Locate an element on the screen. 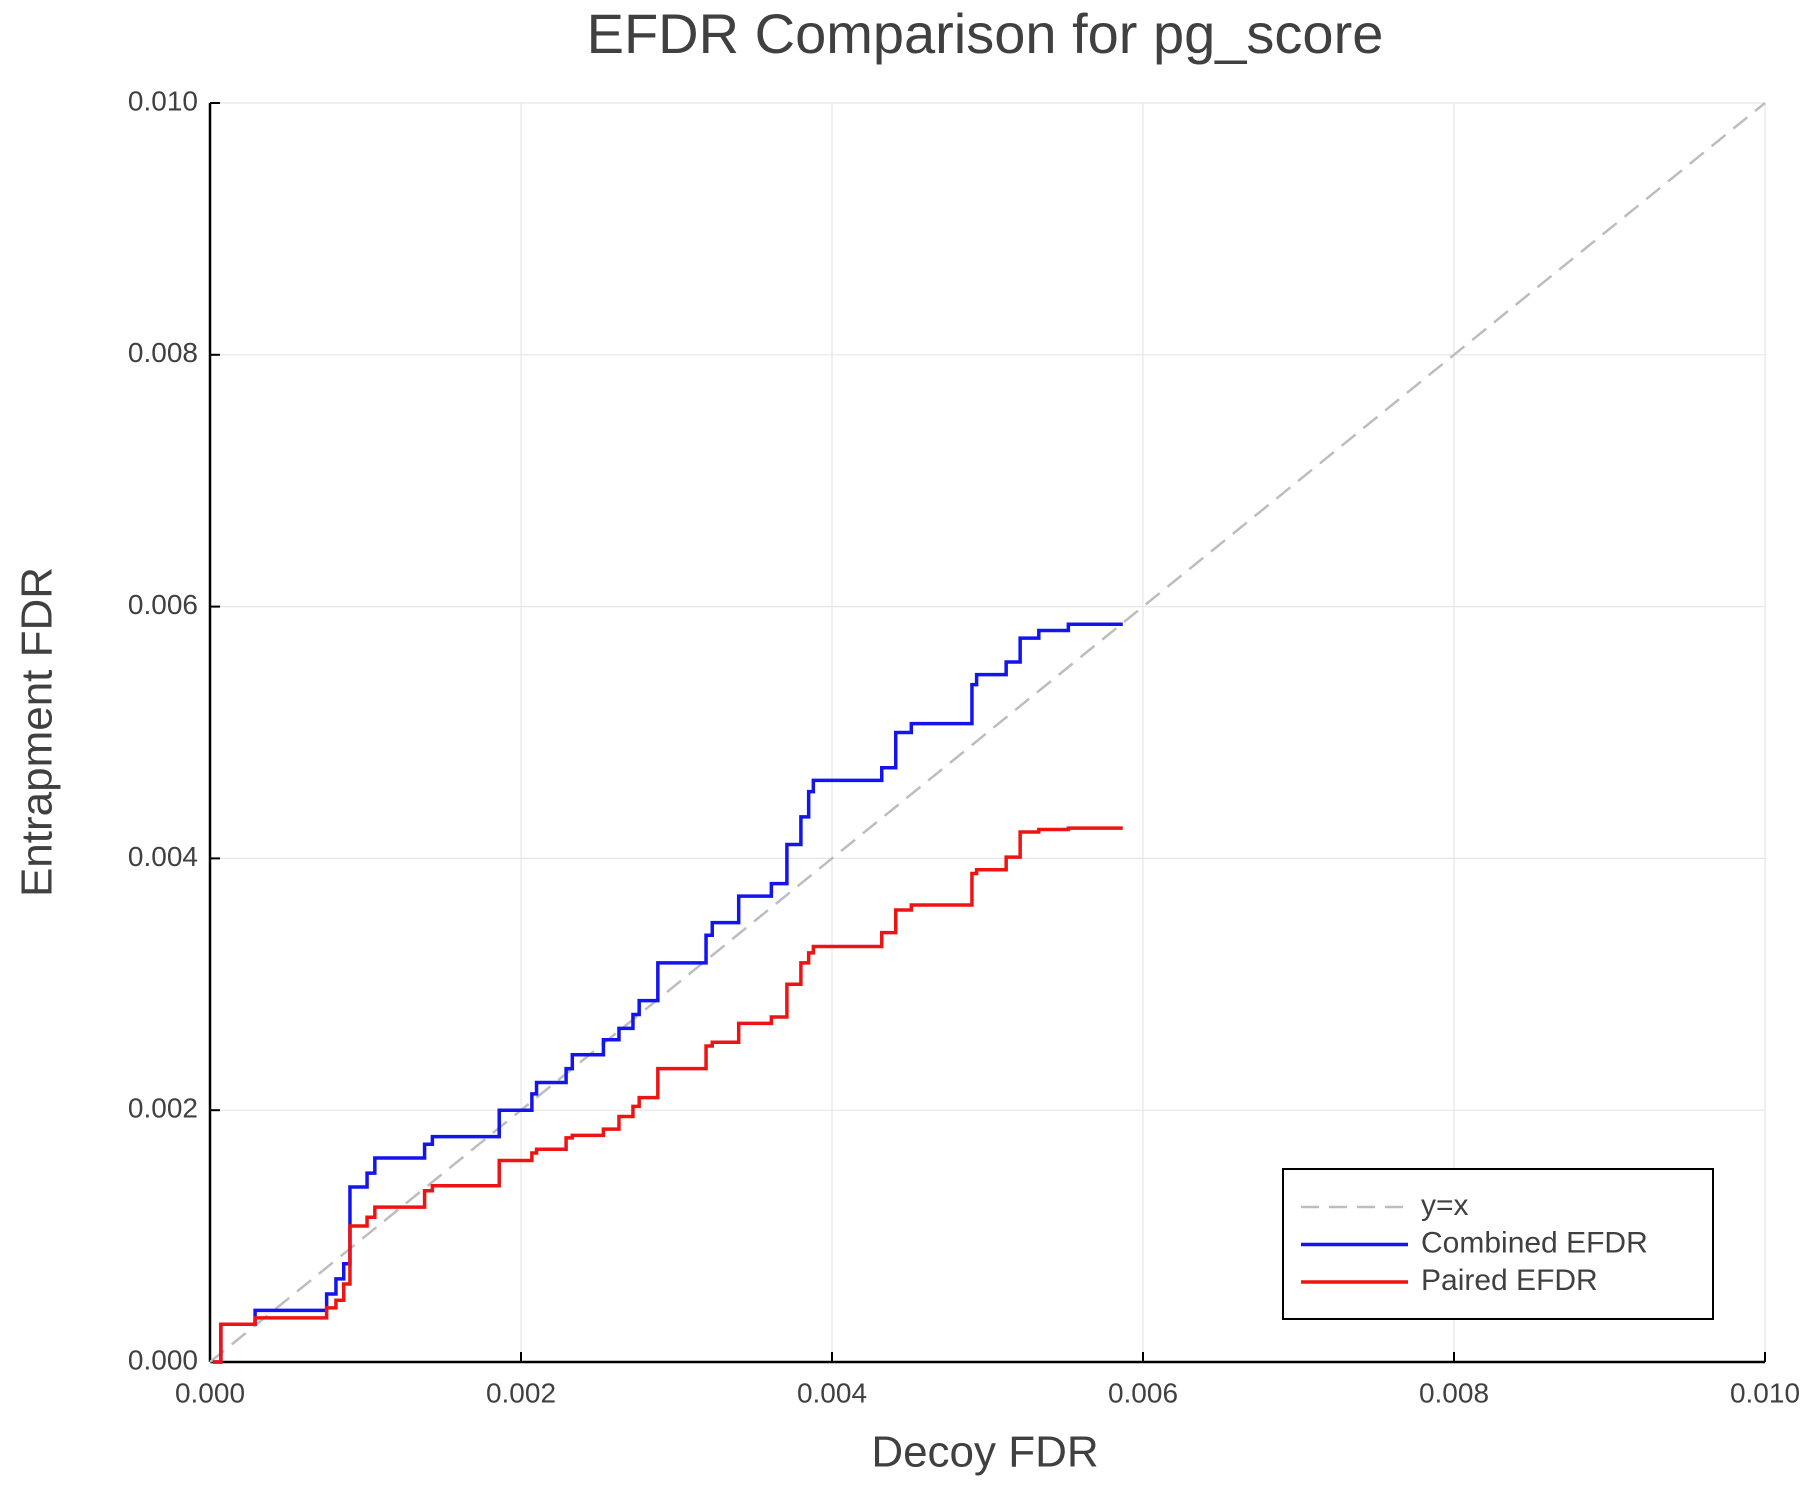  x-tick-label: 0.002 is located at coordinates (521, 1392).